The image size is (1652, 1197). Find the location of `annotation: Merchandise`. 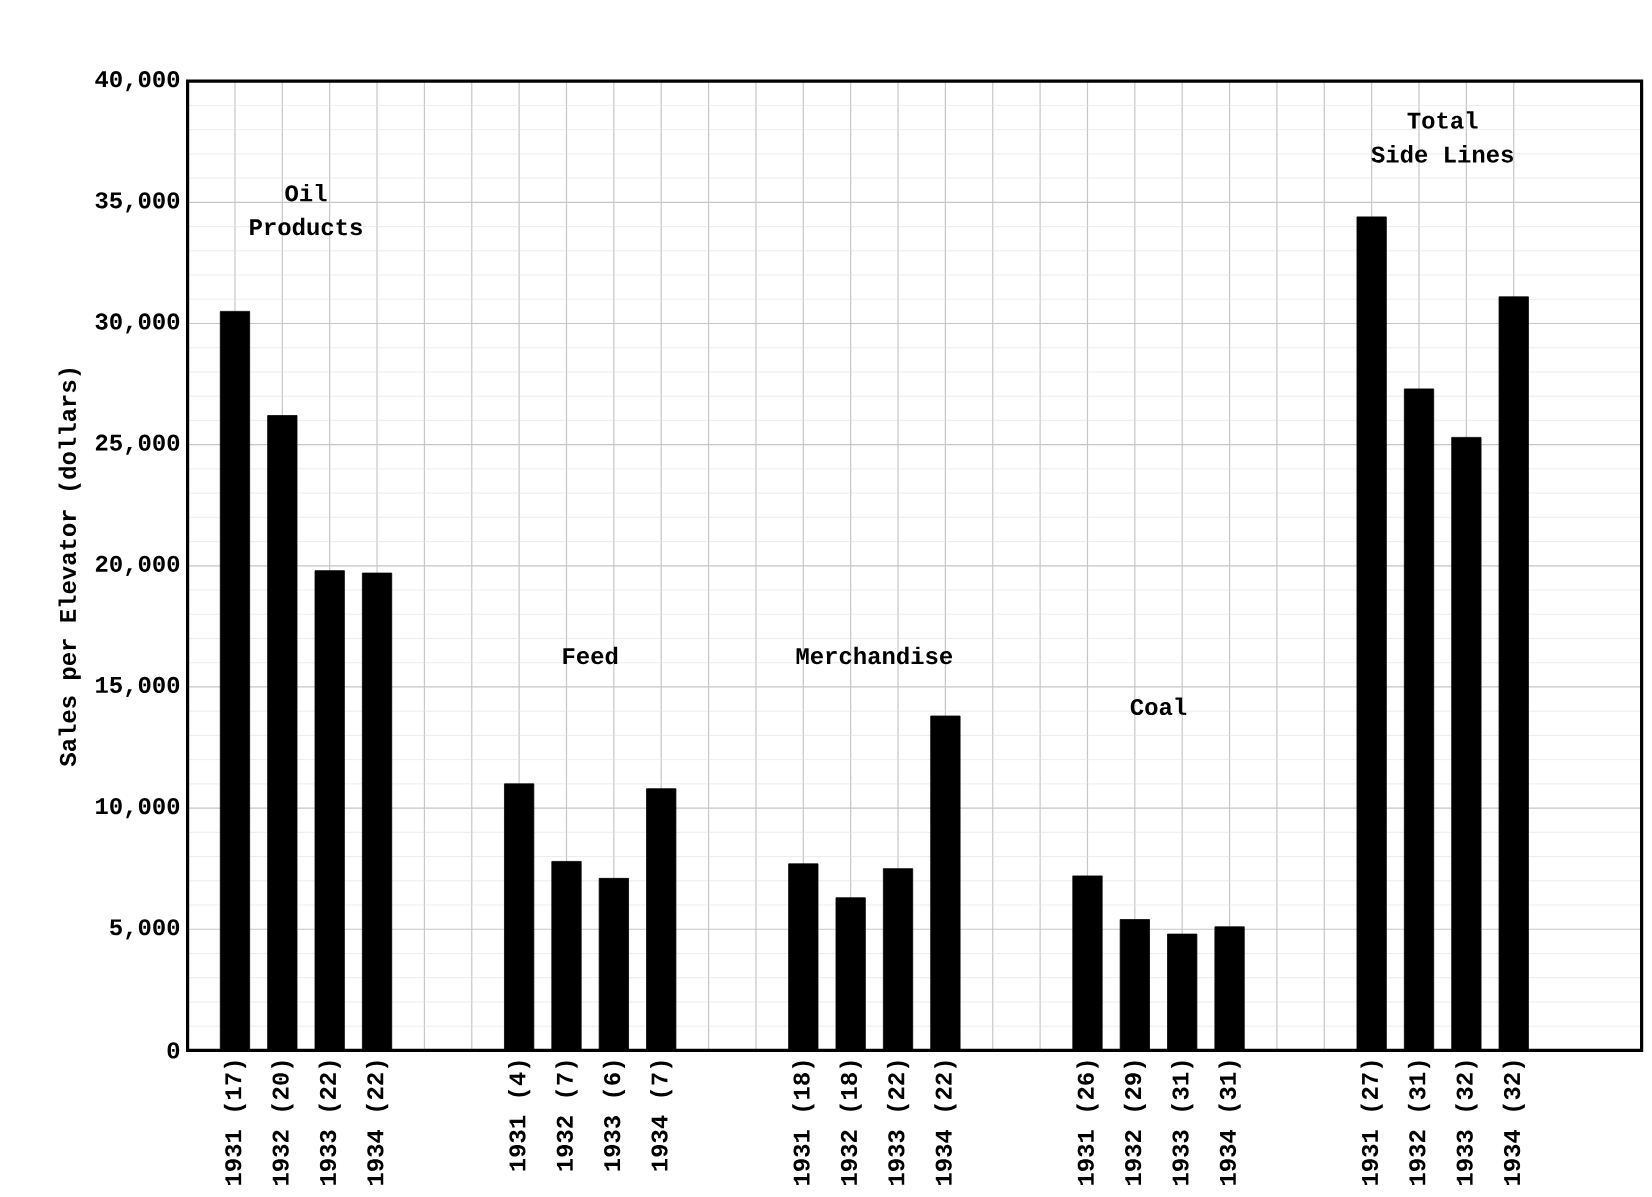

annotation: Merchandise is located at coordinates (874, 655).